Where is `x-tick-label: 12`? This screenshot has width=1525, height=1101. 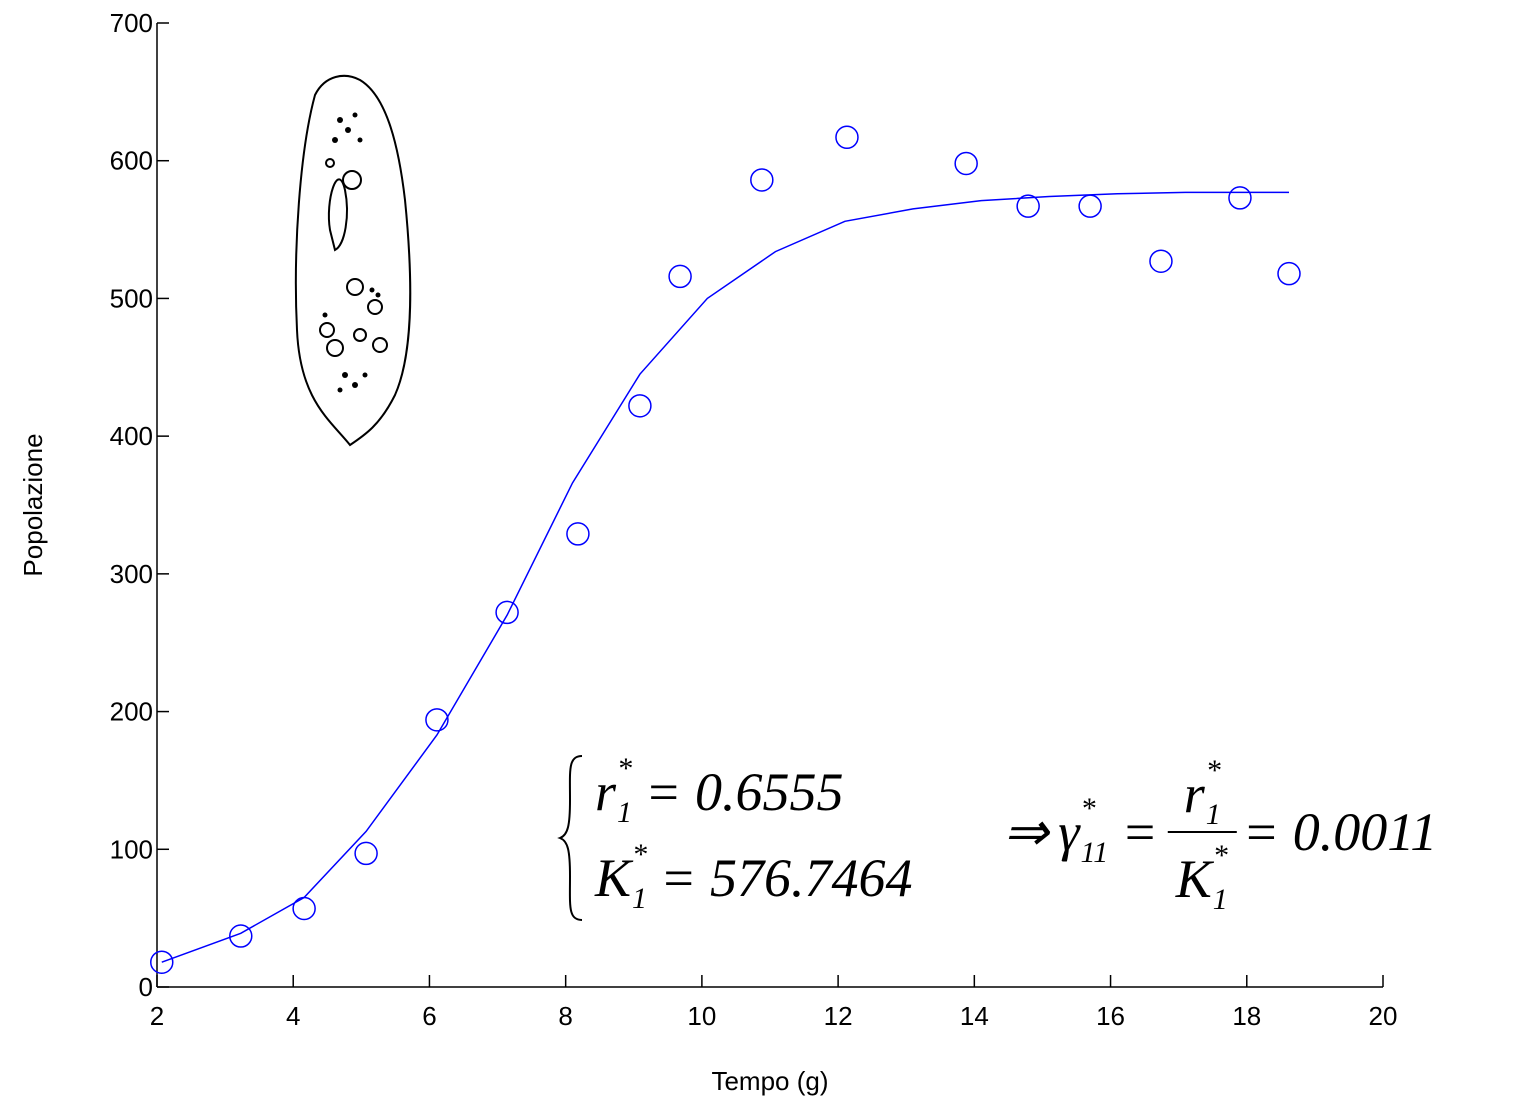 x-tick-label: 12 is located at coordinates (838, 1016).